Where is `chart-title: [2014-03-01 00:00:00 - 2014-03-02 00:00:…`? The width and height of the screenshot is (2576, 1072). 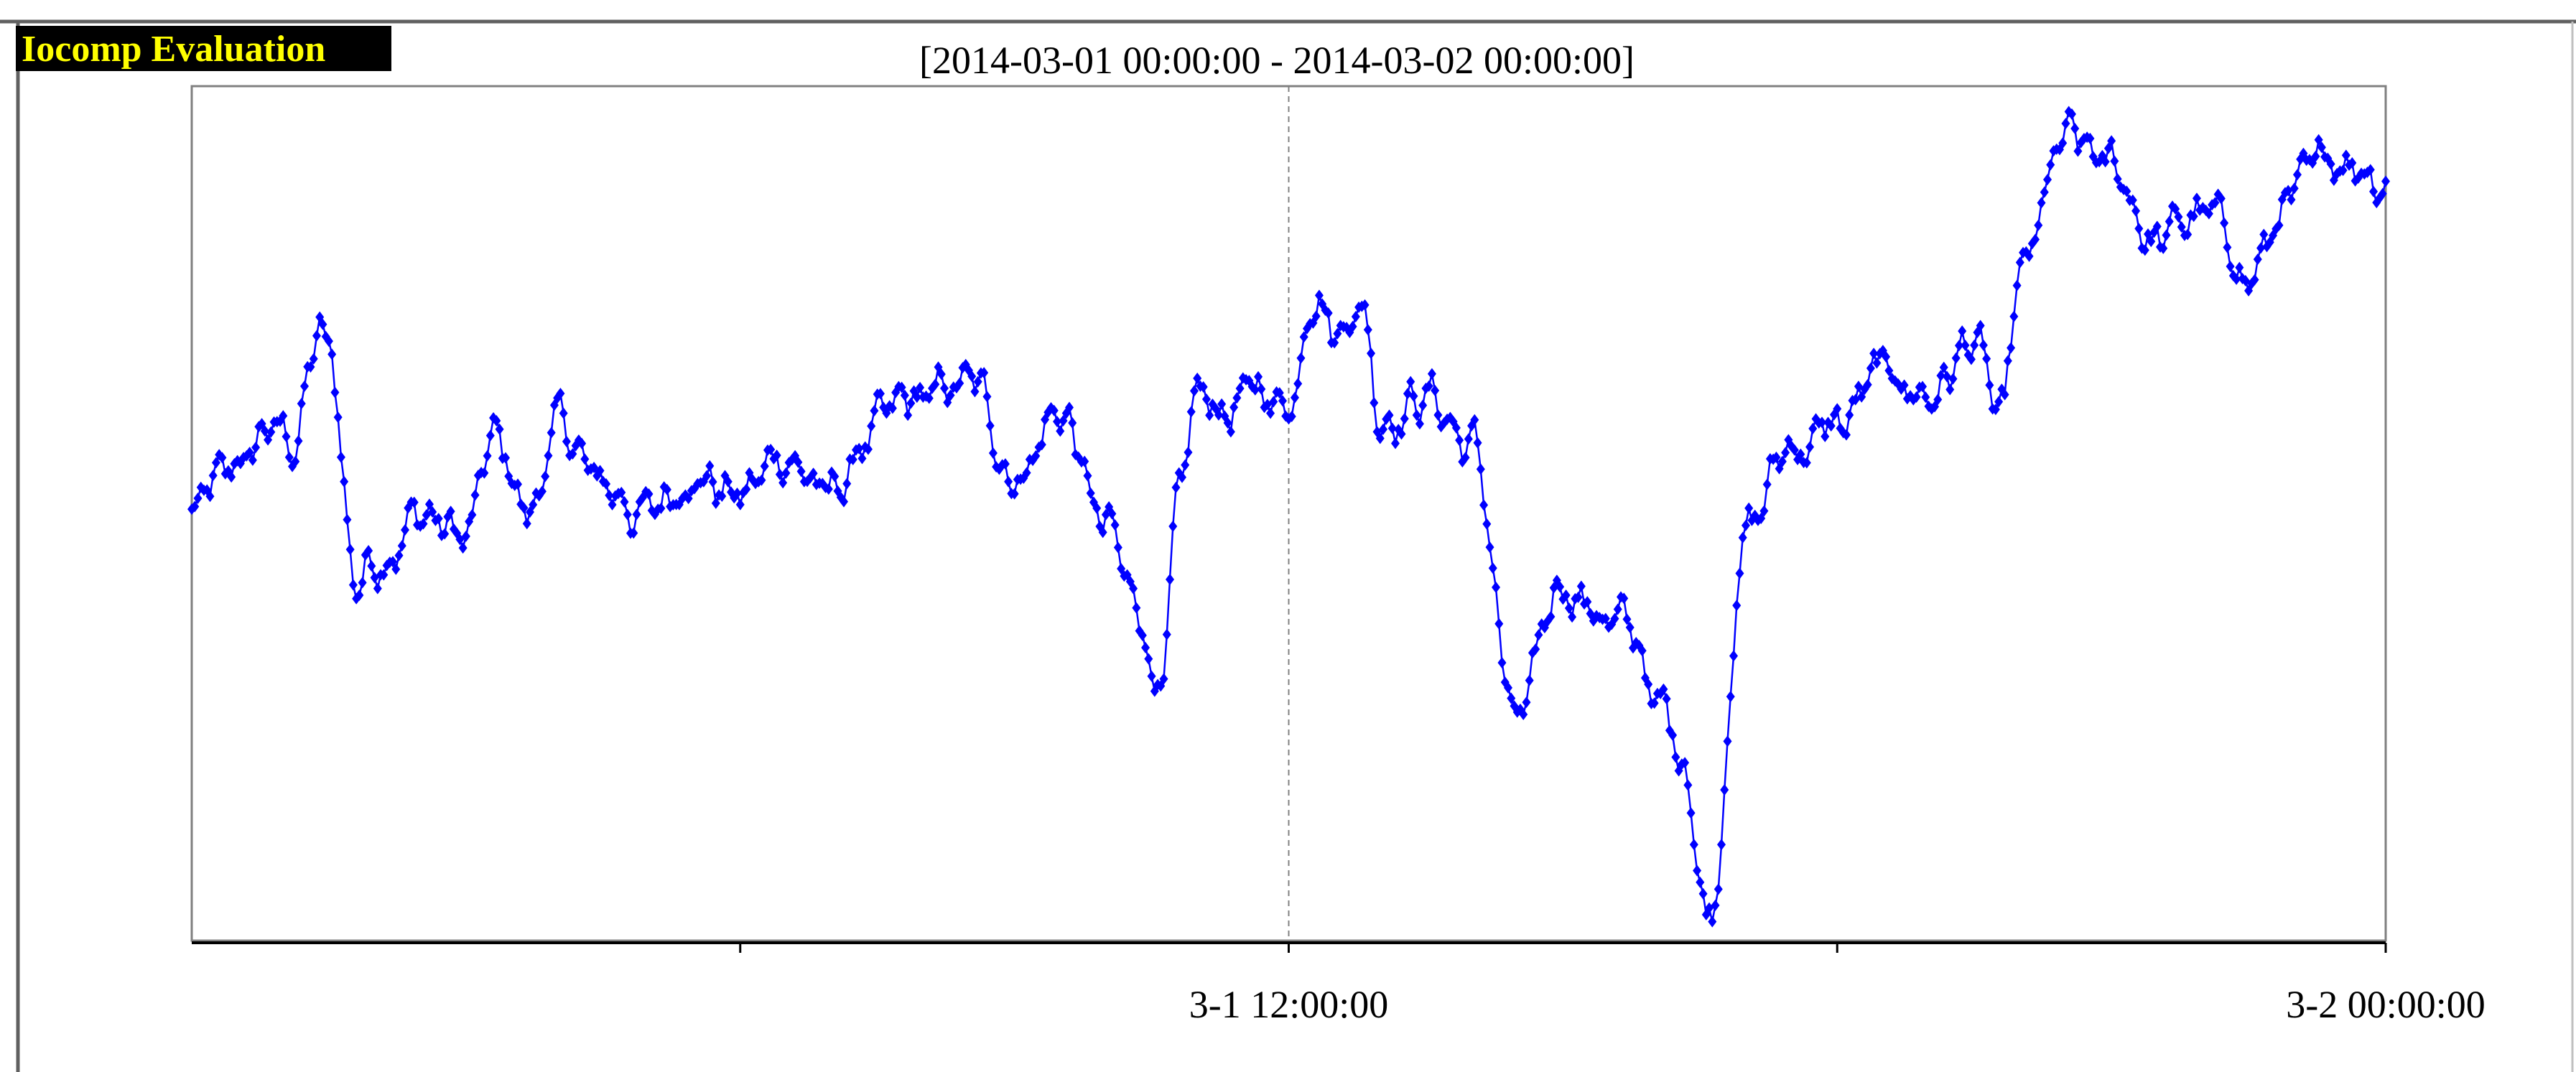 chart-title: [2014-03-01 00:00:00 - 2014-03-02 00:00:… is located at coordinates (1277, 60).